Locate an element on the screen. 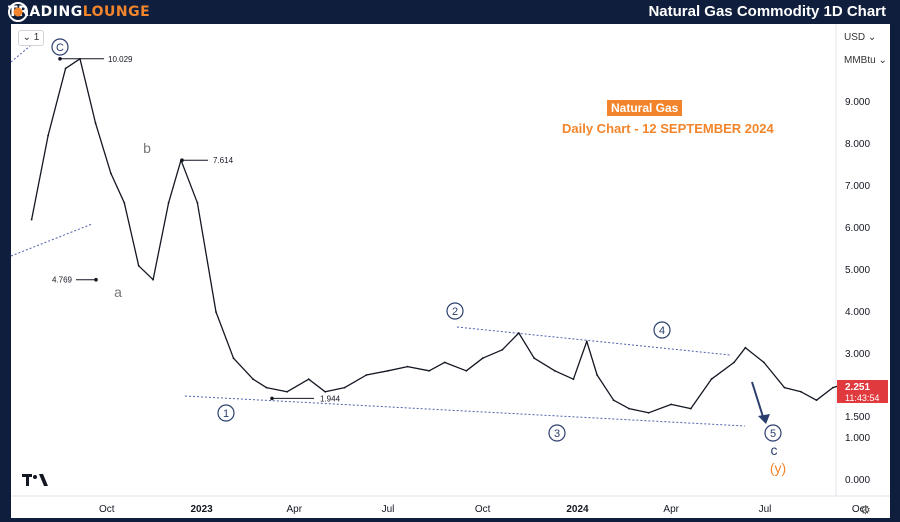 The height and width of the screenshot is (522, 900). svg-text: 4 is located at coordinates (662, 331).